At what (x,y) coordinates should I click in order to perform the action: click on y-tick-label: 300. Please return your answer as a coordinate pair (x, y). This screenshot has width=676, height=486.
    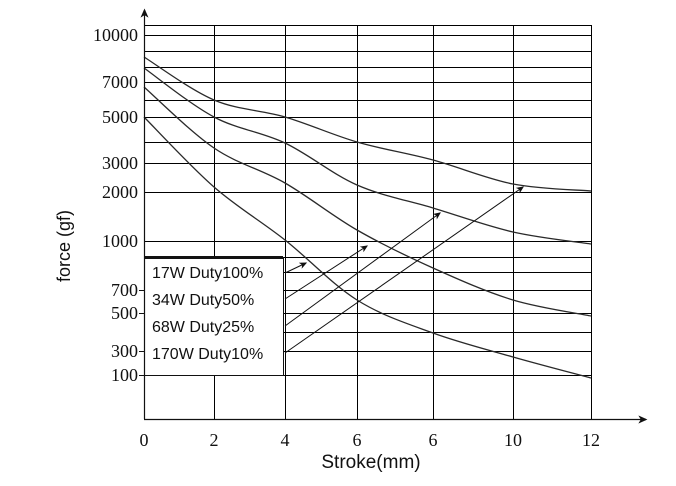
    Looking at the image, I should click on (124, 351).